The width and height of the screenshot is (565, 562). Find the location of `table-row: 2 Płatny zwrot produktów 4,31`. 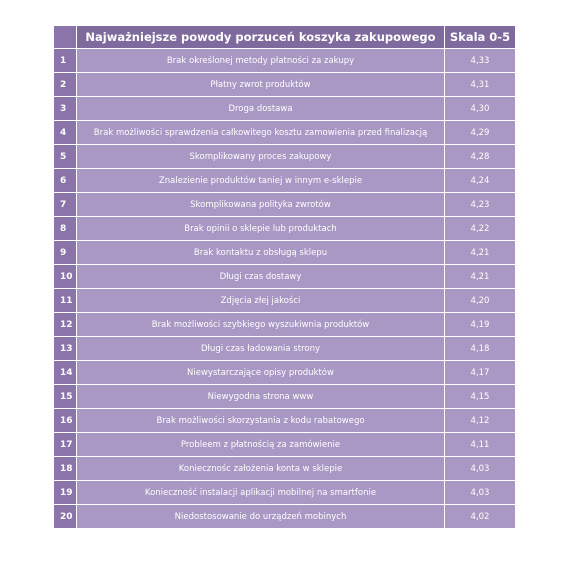

table-row: 2 Płatny zwrot produktów 4,31 is located at coordinates (284, 84).